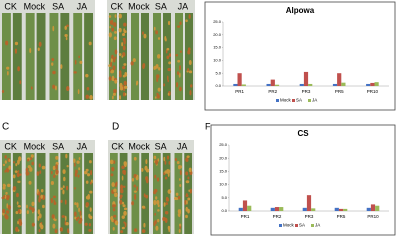 This screenshot has height=240, width=400. What do you see at coordinates (217, 59) in the screenshot?
I see `y-tick-label: 10.0` at bounding box center [217, 59].